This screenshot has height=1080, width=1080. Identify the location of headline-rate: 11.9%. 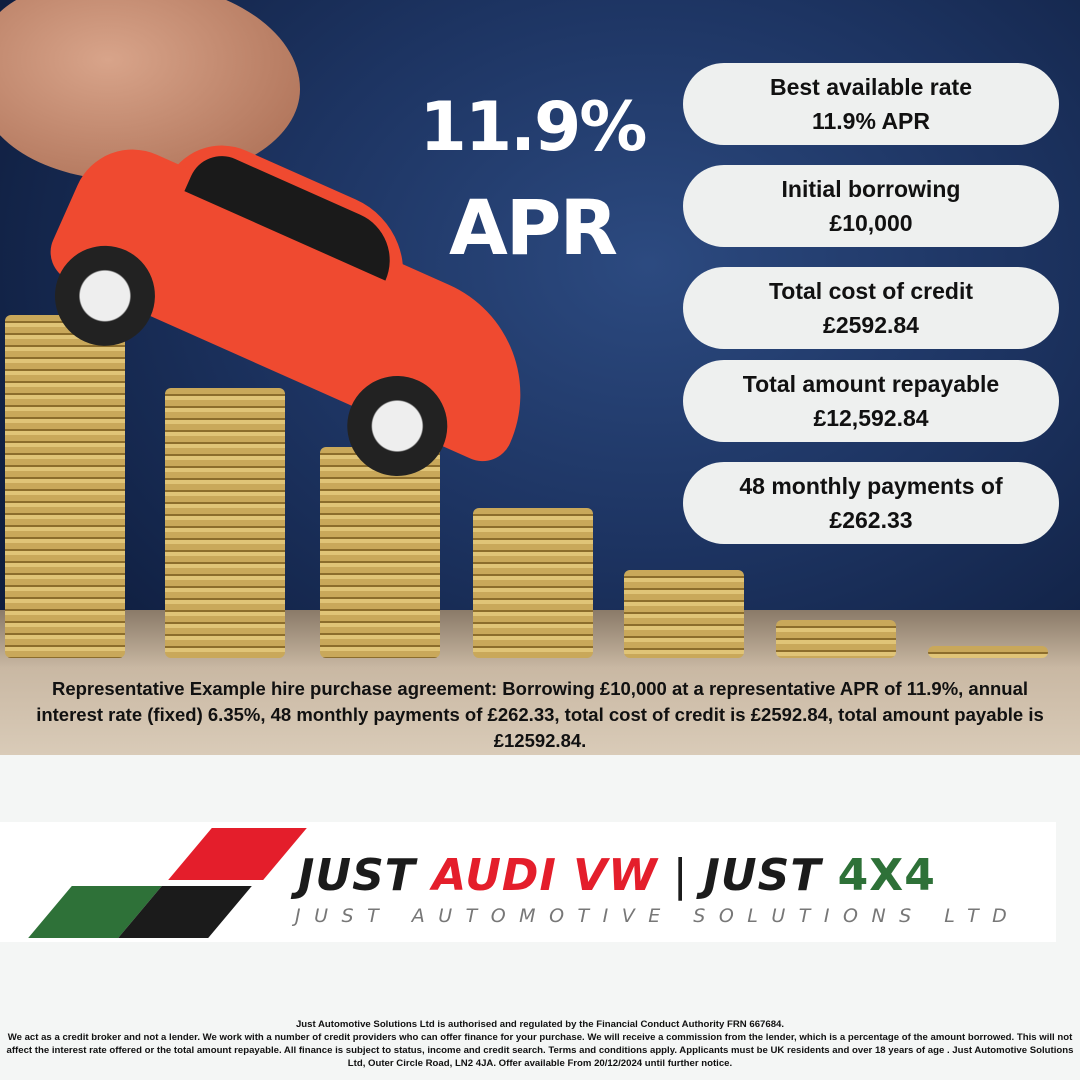
(533, 127).